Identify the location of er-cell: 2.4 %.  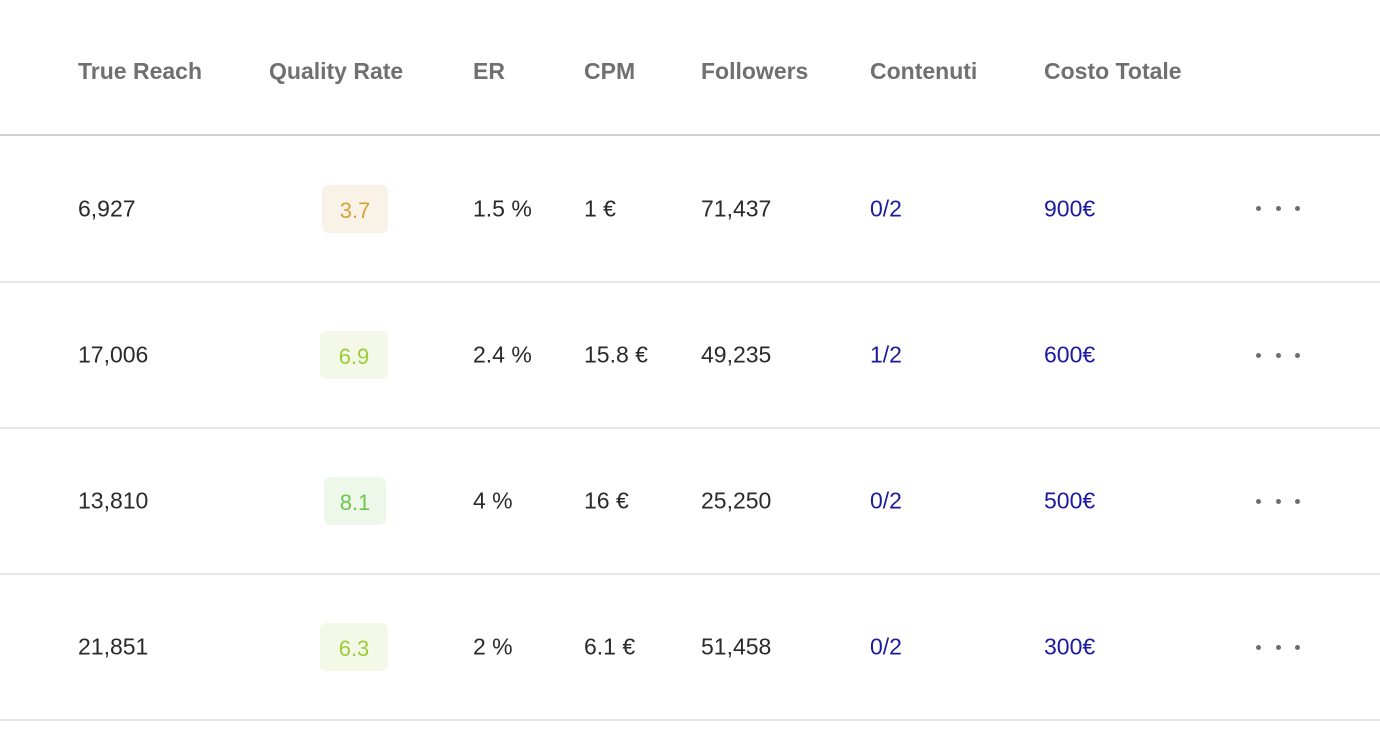
(502, 354).